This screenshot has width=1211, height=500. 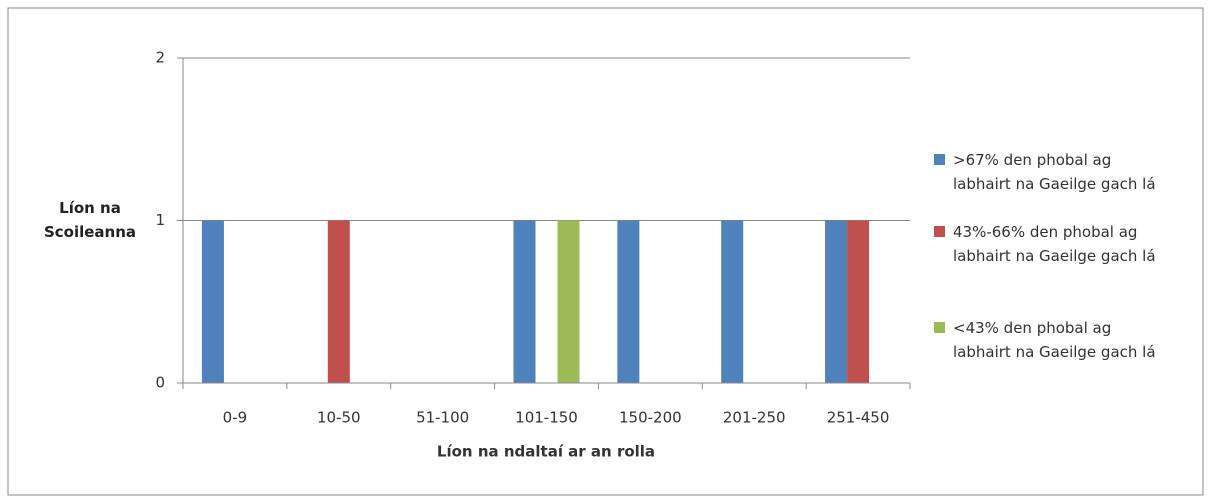 I want to click on x-axis-title: Líon na ndaltaí ar an rolla, so click(x=546, y=452).